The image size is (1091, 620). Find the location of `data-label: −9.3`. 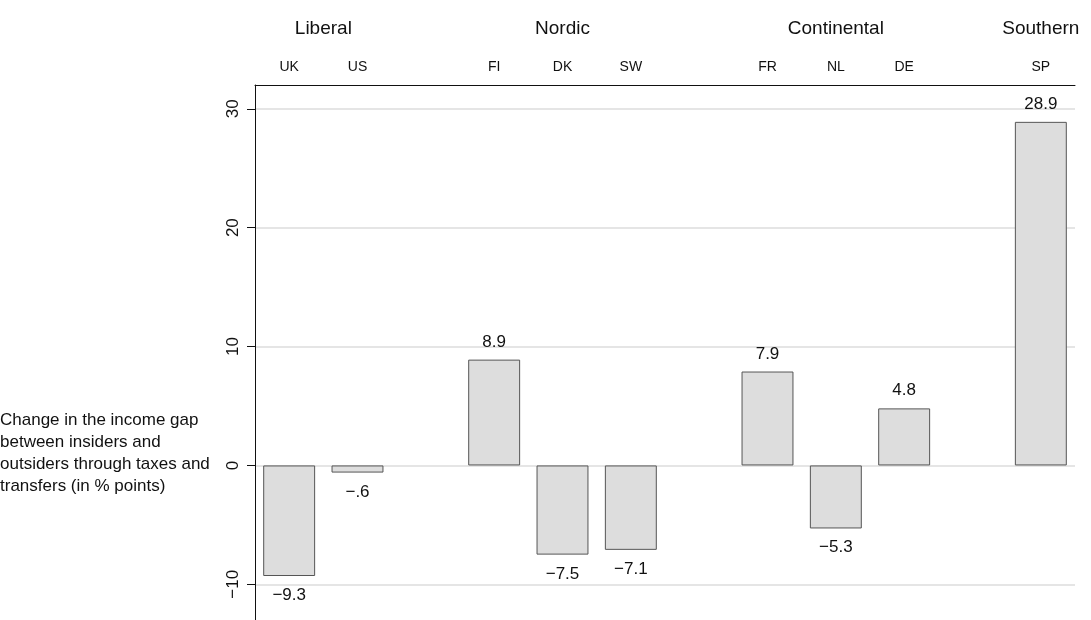

data-label: −9.3 is located at coordinates (289, 595).